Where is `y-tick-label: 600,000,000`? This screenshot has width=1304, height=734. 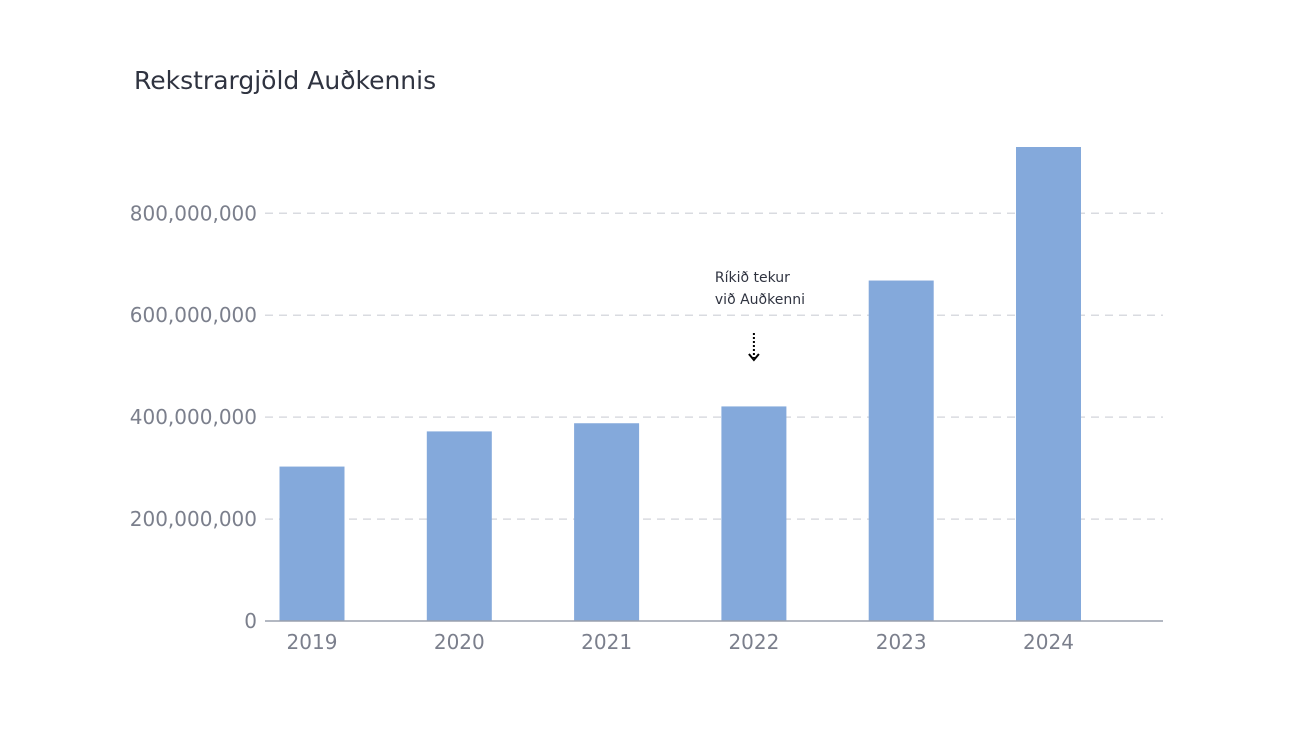 y-tick-label: 600,000,000 is located at coordinates (193, 315).